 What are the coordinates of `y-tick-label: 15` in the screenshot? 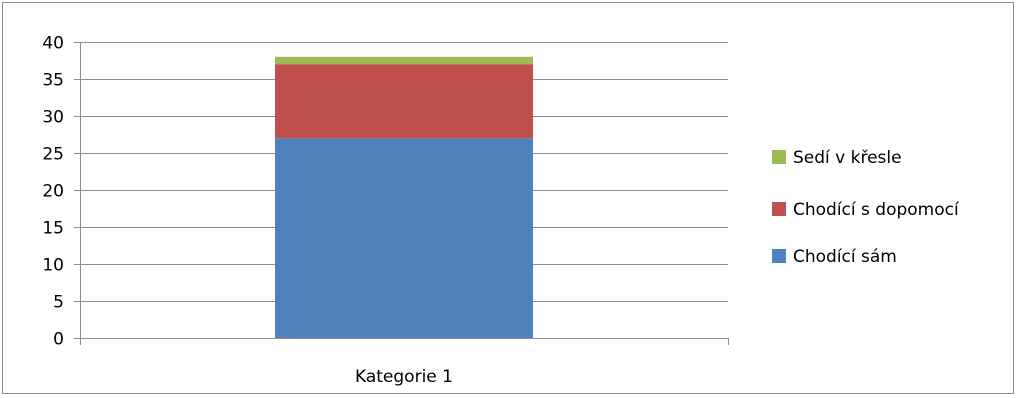 It's located at (53, 229).